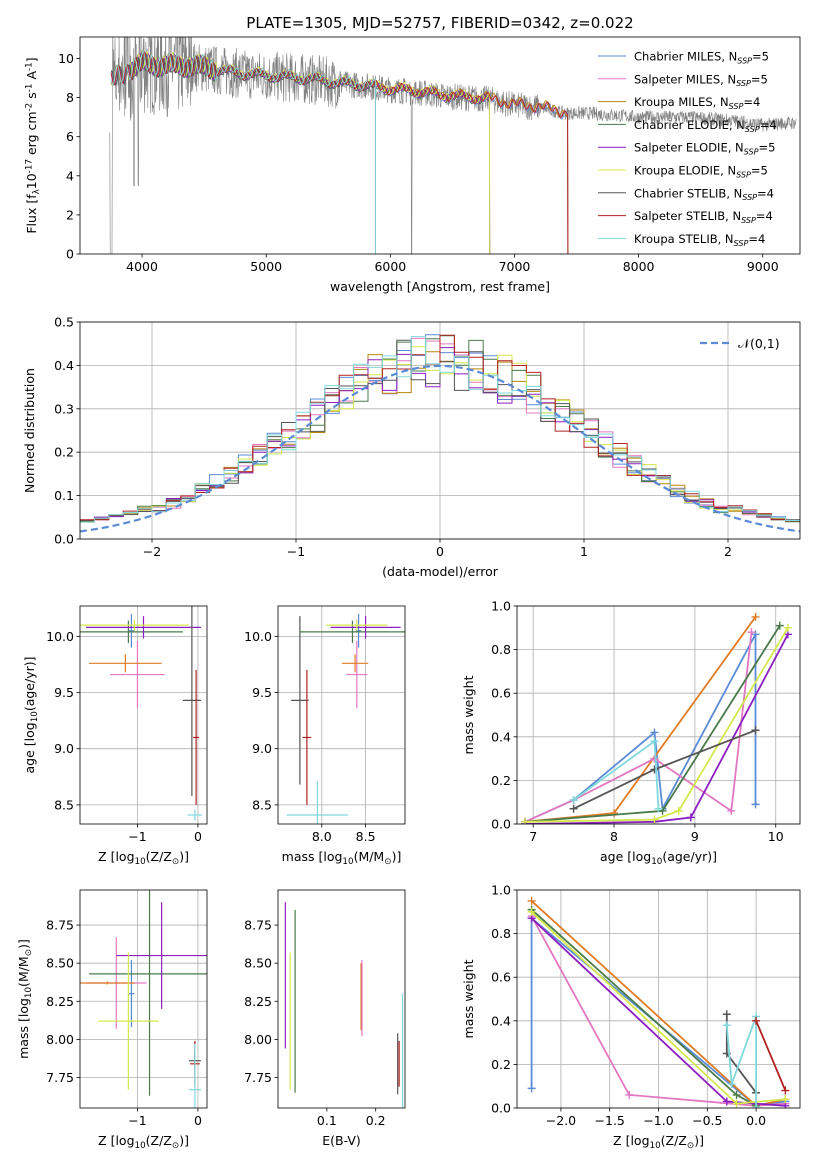 The height and width of the screenshot is (1170, 819). What do you see at coordinates (501, 1020) in the screenshot?
I see `mass_weight_vs_Z-ytick-label: 0.4` at bounding box center [501, 1020].